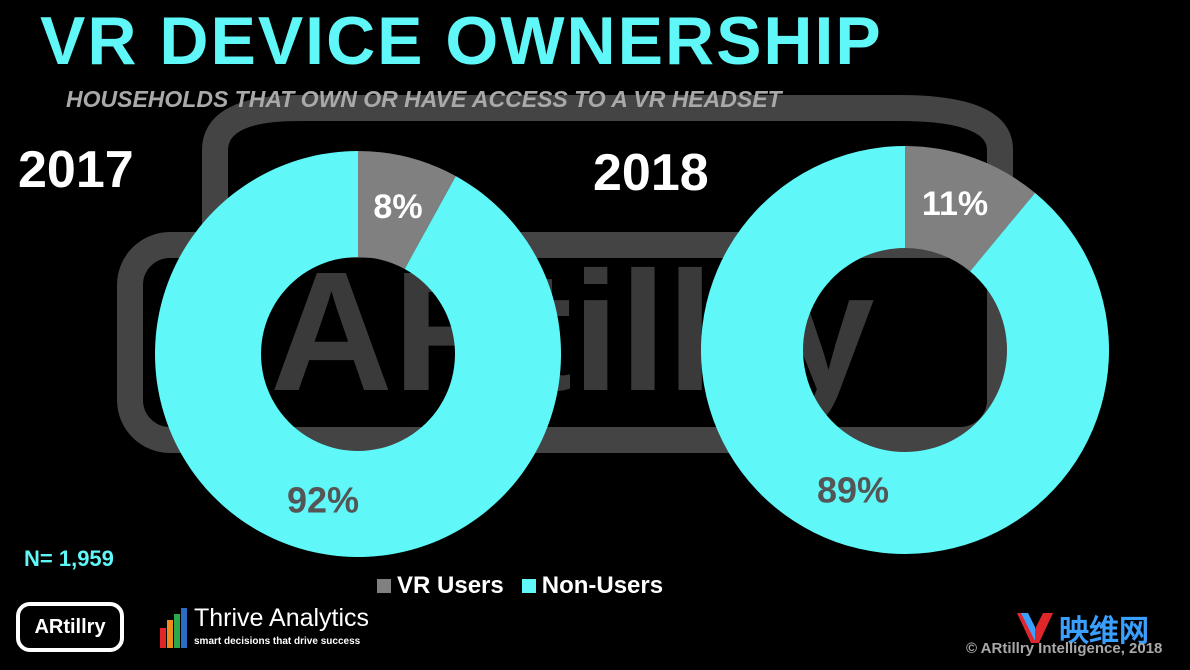 The width and height of the screenshot is (1190, 670). What do you see at coordinates (76, 170) in the screenshot?
I see `chart-title-2017: 2017` at bounding box center [76, 170].